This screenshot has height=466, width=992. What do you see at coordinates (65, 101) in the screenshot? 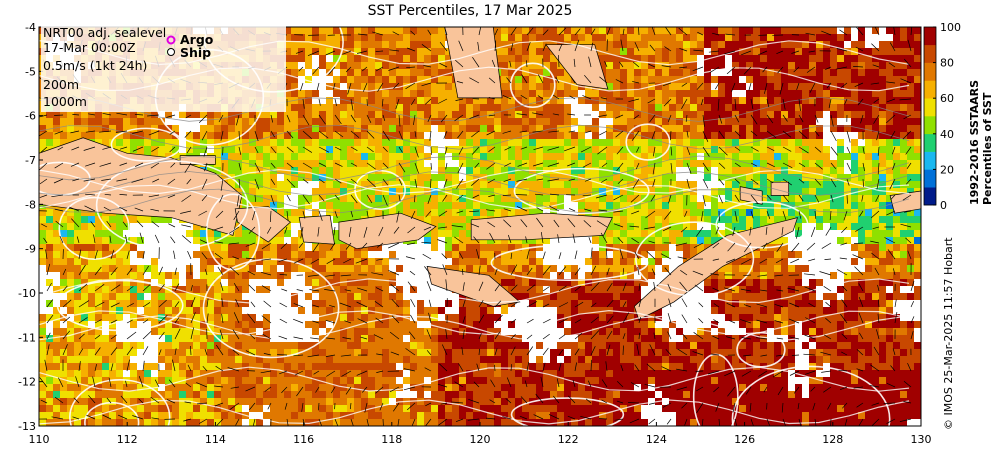
I see `legend-1000m-contour-label: 1000m` at bounding box center [65, 101].